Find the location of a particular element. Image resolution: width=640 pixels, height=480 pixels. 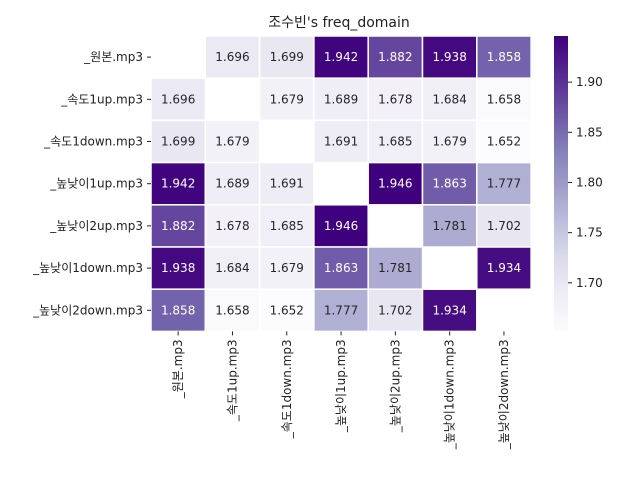

x-tick-label: _높낮이1down.mp3 is located at coordinates (450, 394).